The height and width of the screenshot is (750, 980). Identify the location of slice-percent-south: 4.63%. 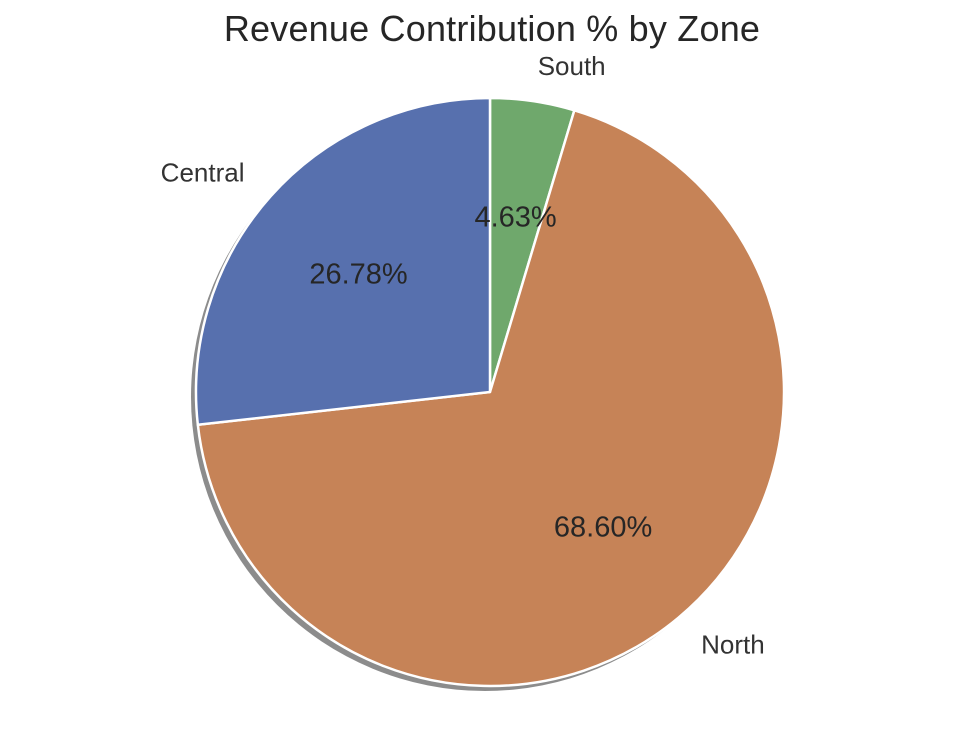
(515, 218).